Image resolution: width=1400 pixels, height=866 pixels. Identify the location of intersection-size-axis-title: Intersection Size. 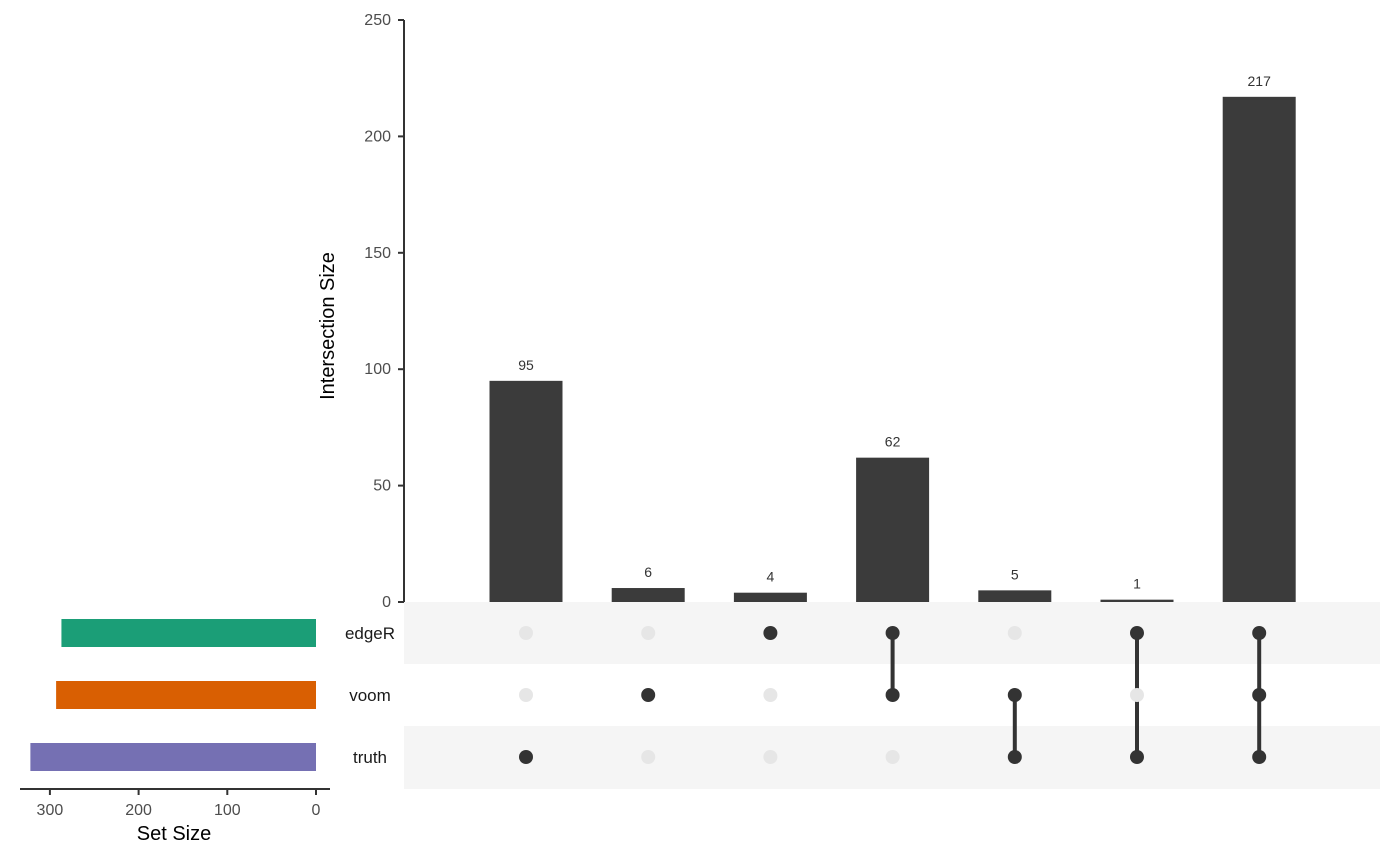
(328, 326).